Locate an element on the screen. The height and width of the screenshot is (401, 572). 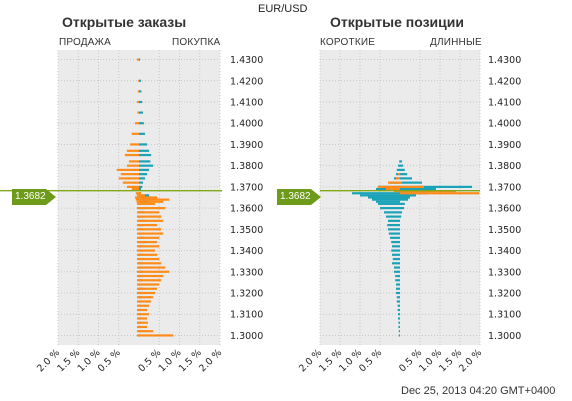
positions-y-tick-label: 1.3900 is located at coordinates (504, 145).